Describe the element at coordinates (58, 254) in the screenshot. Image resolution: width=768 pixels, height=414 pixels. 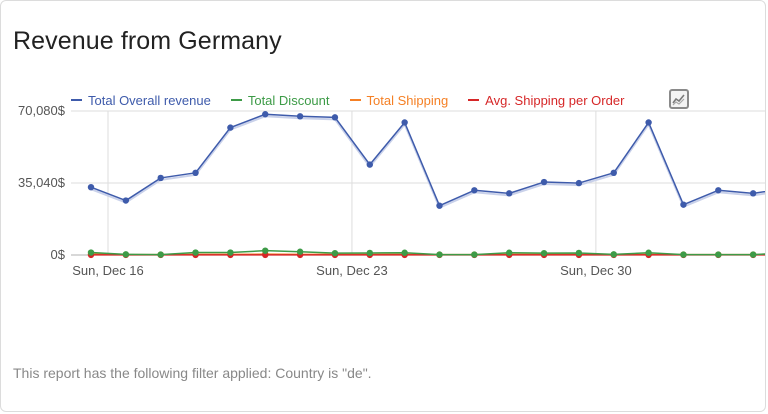
I see `y-tick-label: 0$` at that location.